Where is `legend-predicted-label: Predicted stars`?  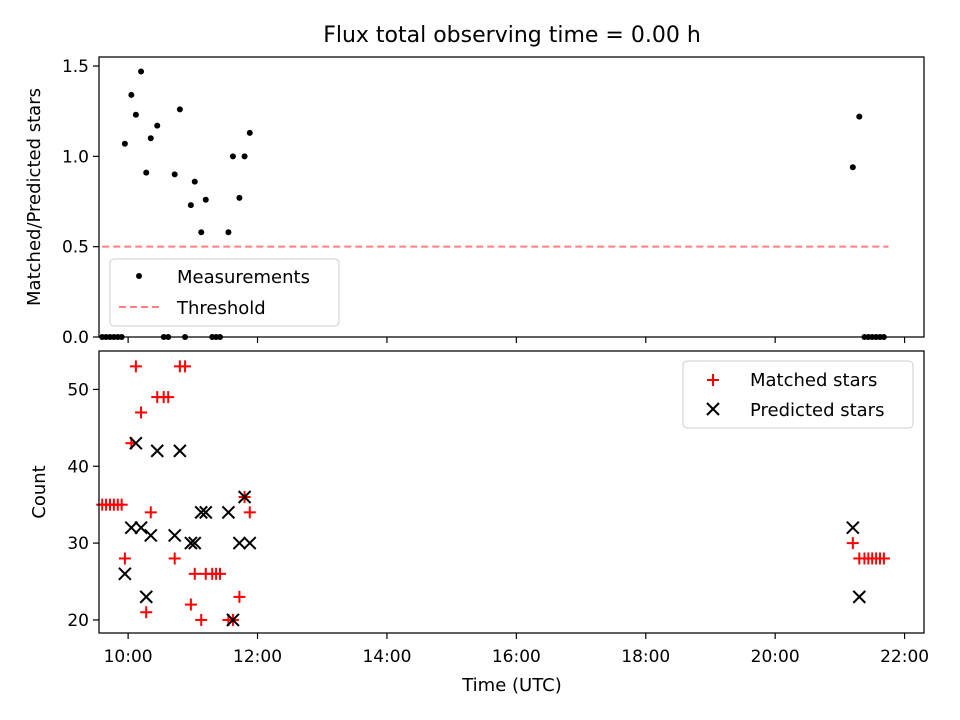
legend-predicted-label: Predicted stars is located at coordinates (817, 410).